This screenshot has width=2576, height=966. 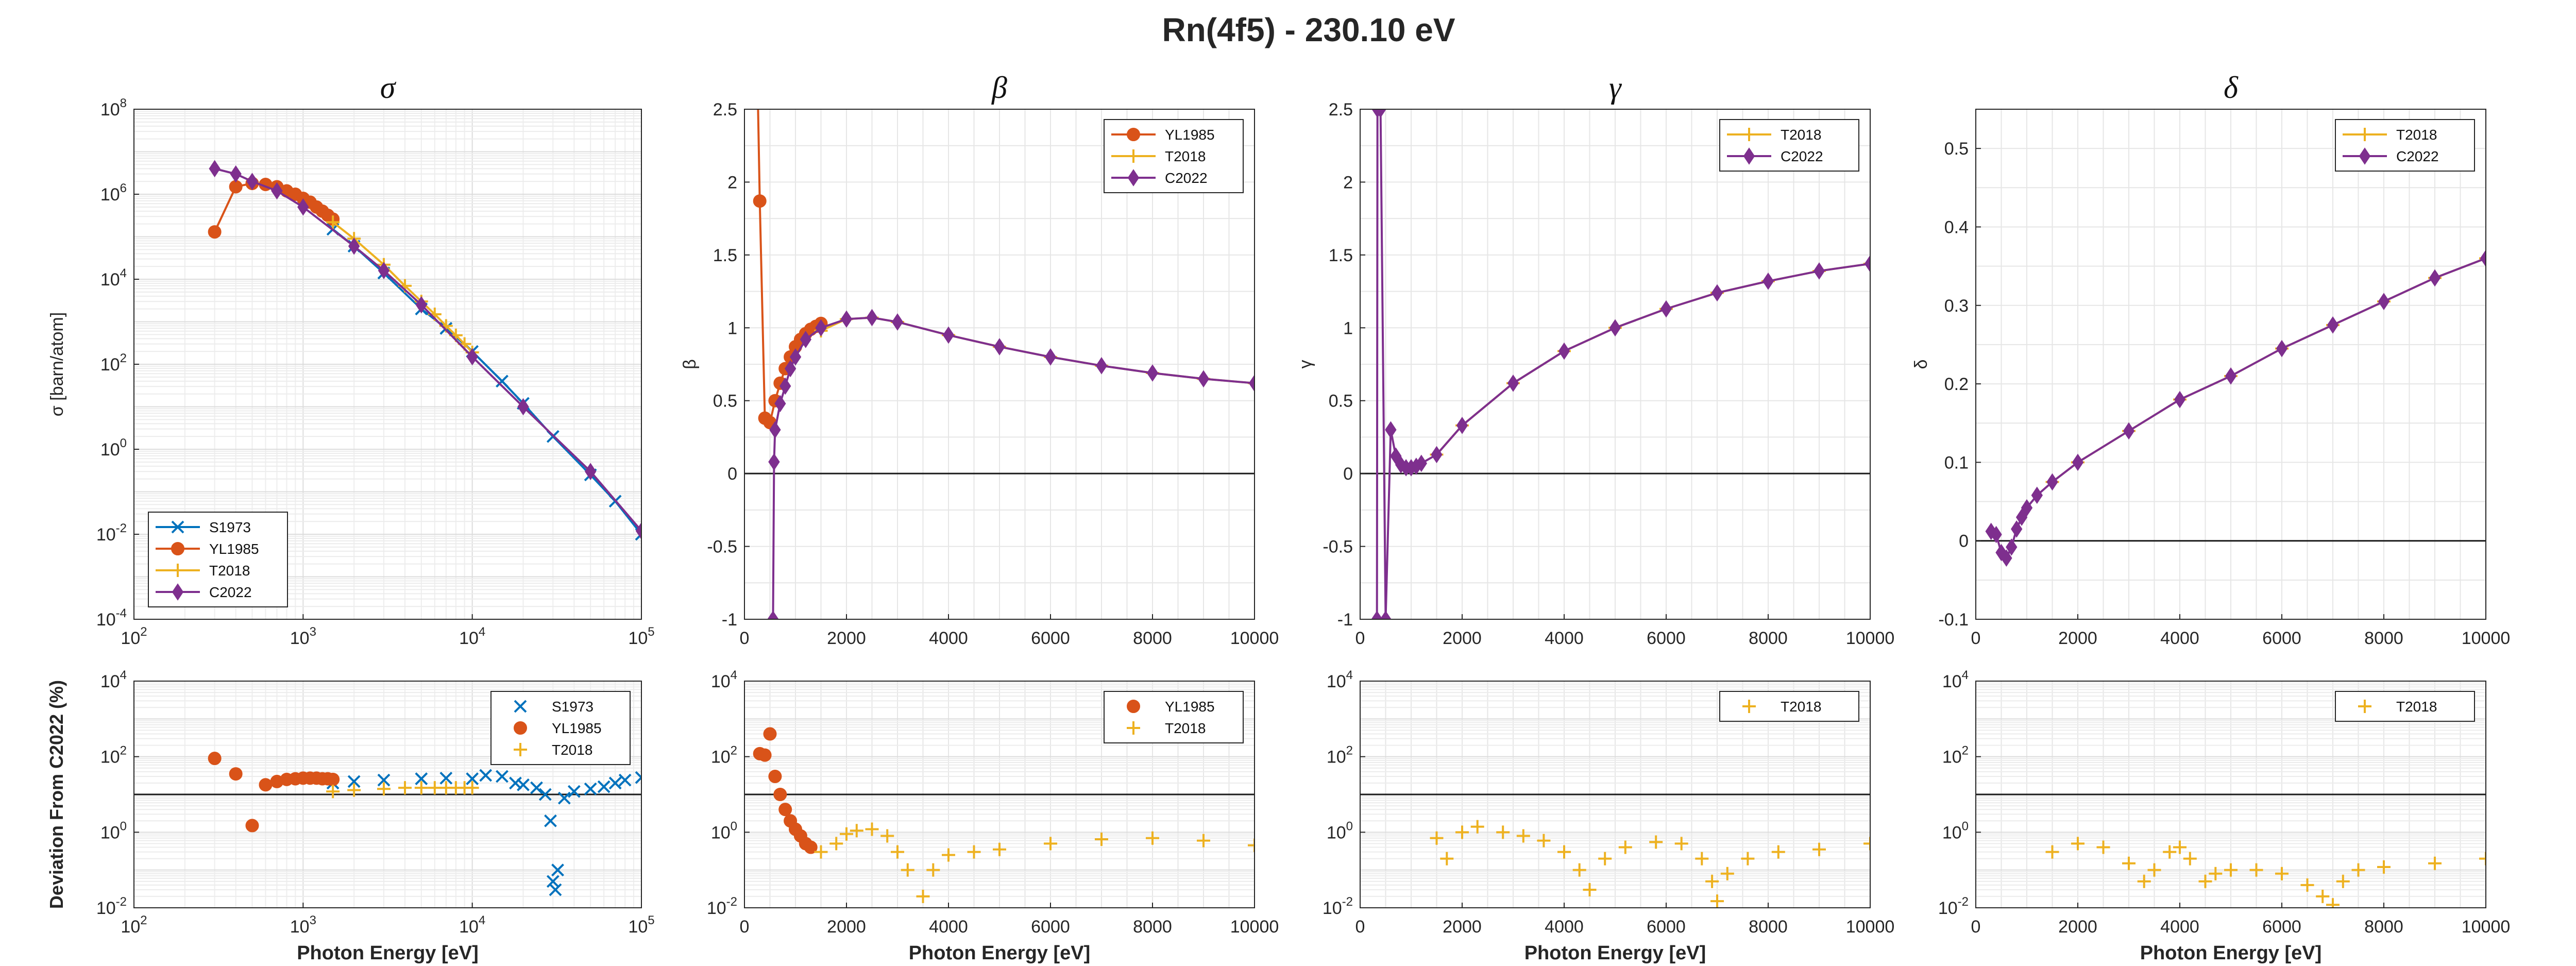 I want to click on y-tick-label: 10⁸, so click(x=113, y=108).